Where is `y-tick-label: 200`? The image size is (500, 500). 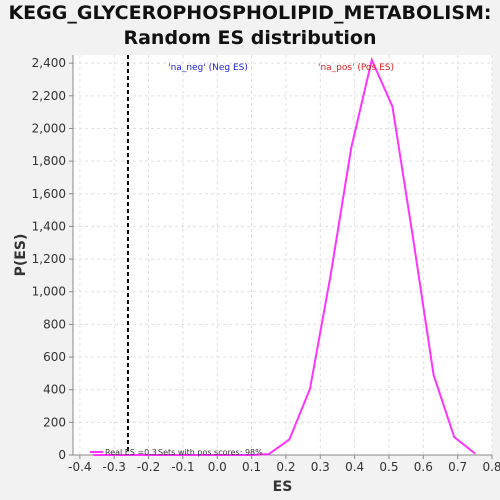
y-tick-label: 200 is located at coordinates (54, 422).